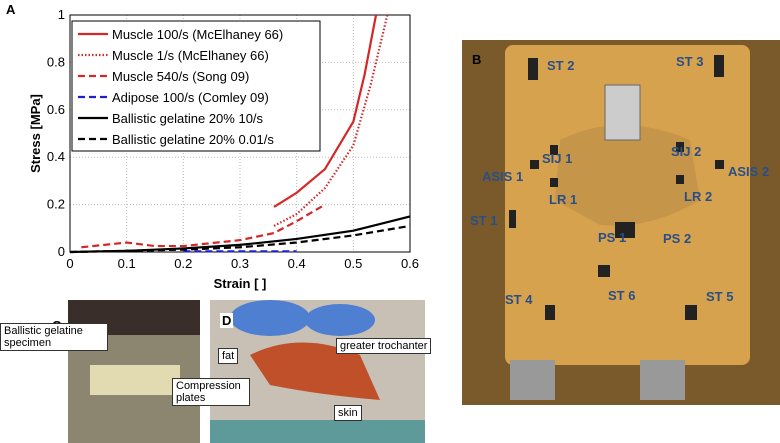 This screenshot has height=443, width=780. Describe the element at coordinates (410, 263) in the screenshot. I see `x-tick-label: 0.6` at that location.